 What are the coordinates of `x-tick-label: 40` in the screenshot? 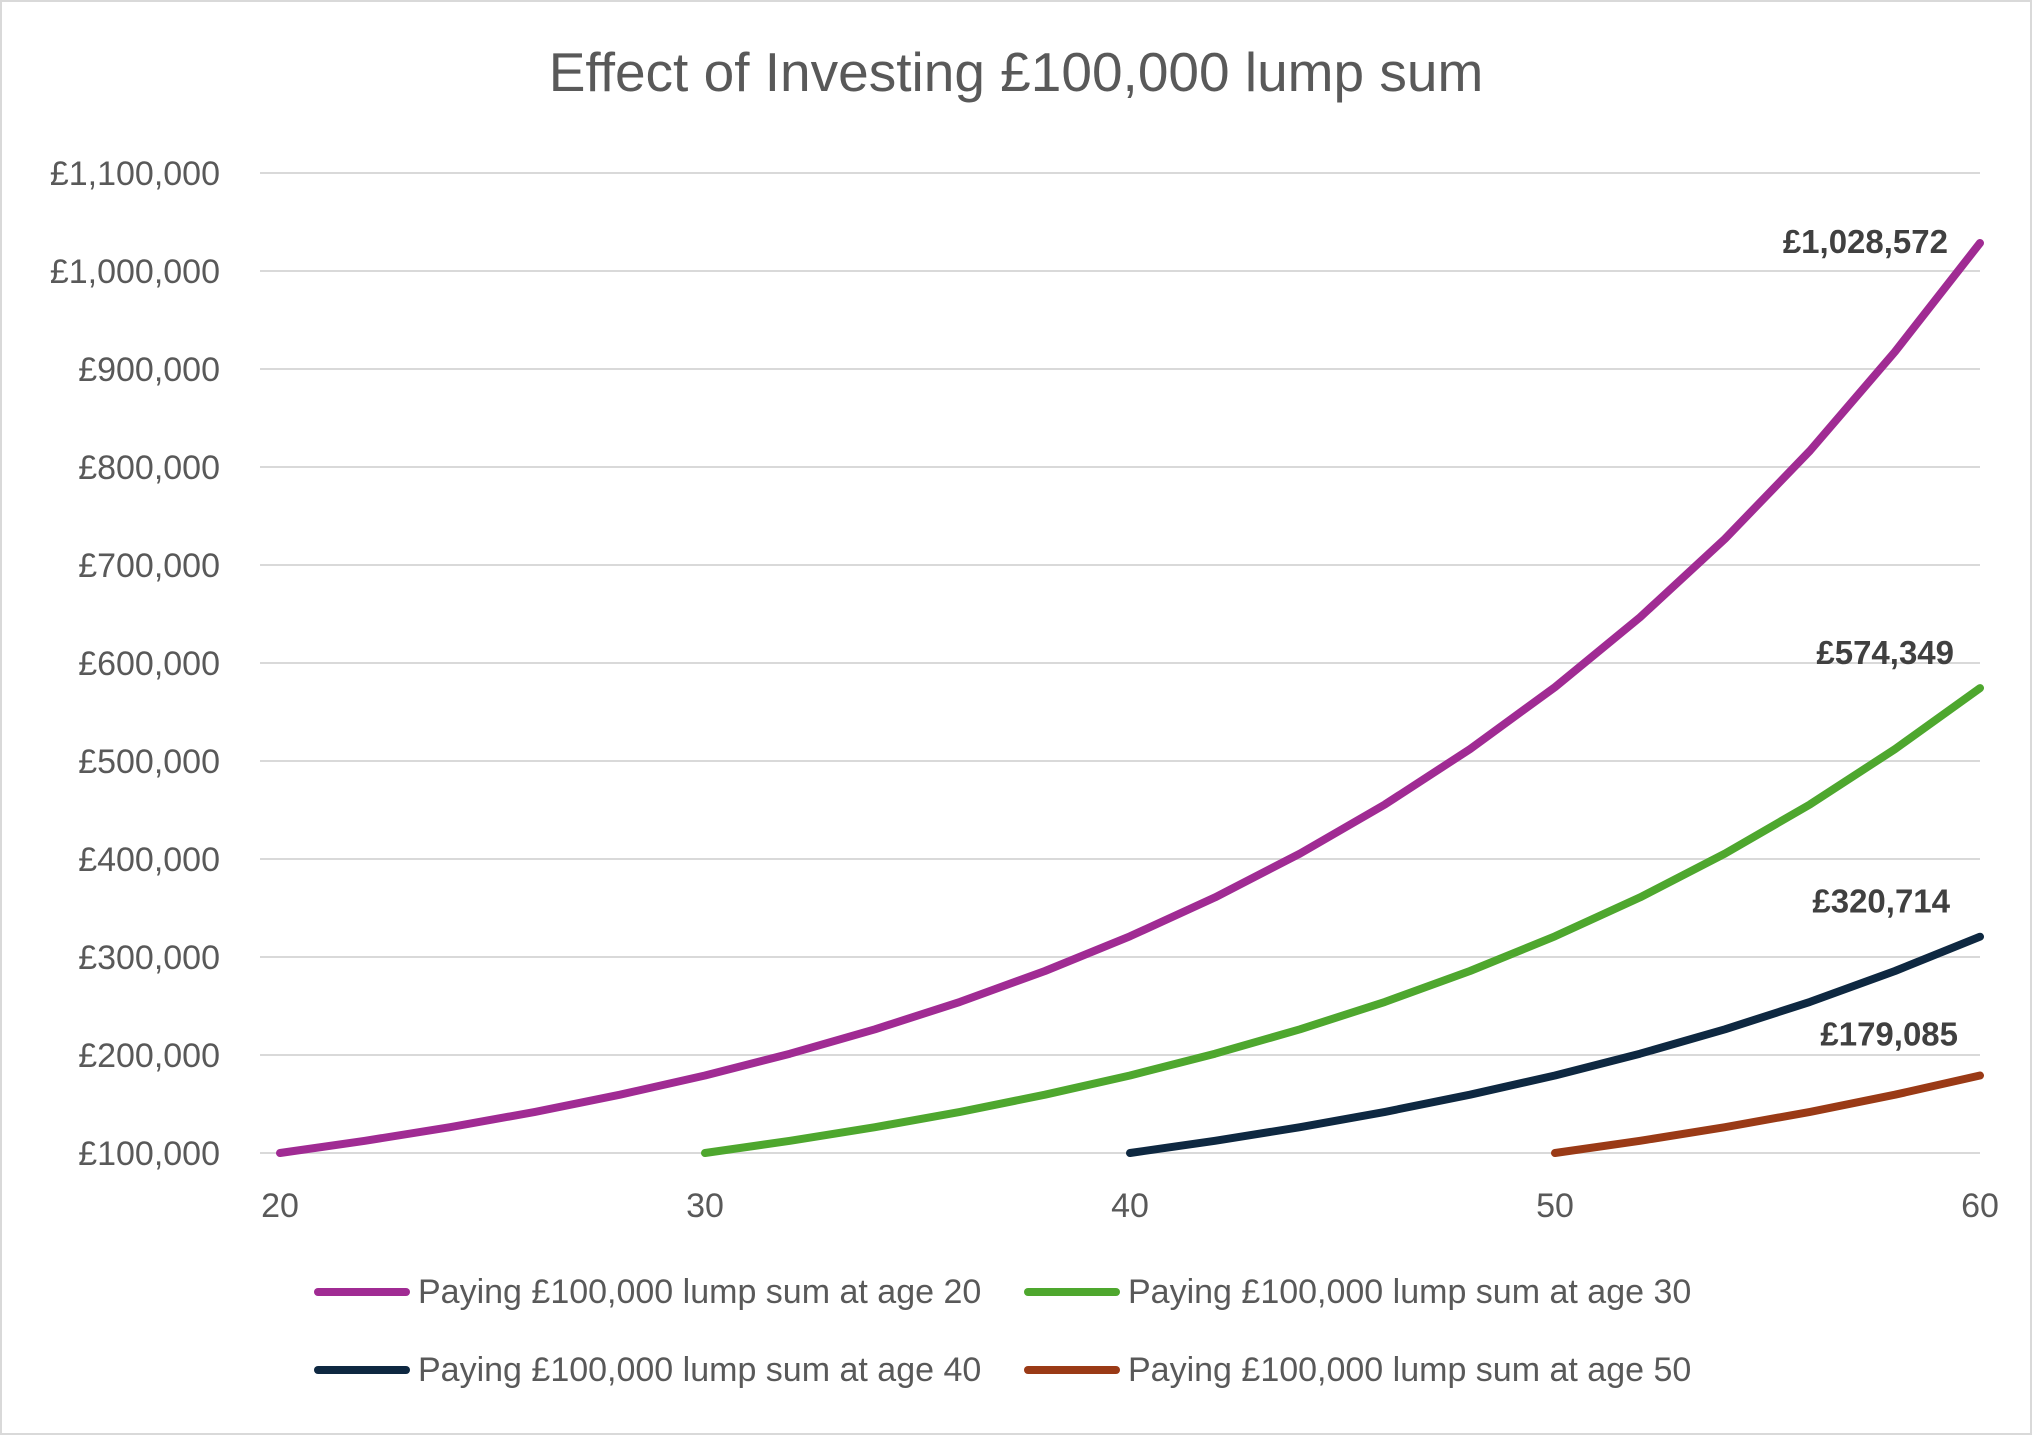 It's located at (1130, 1206).